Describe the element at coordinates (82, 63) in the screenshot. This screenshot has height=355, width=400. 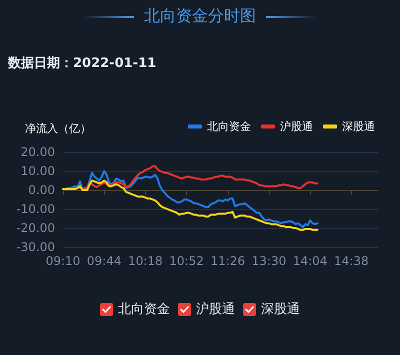
I see `chart-subtitle: 数据日期：2022-01-11` at that location.